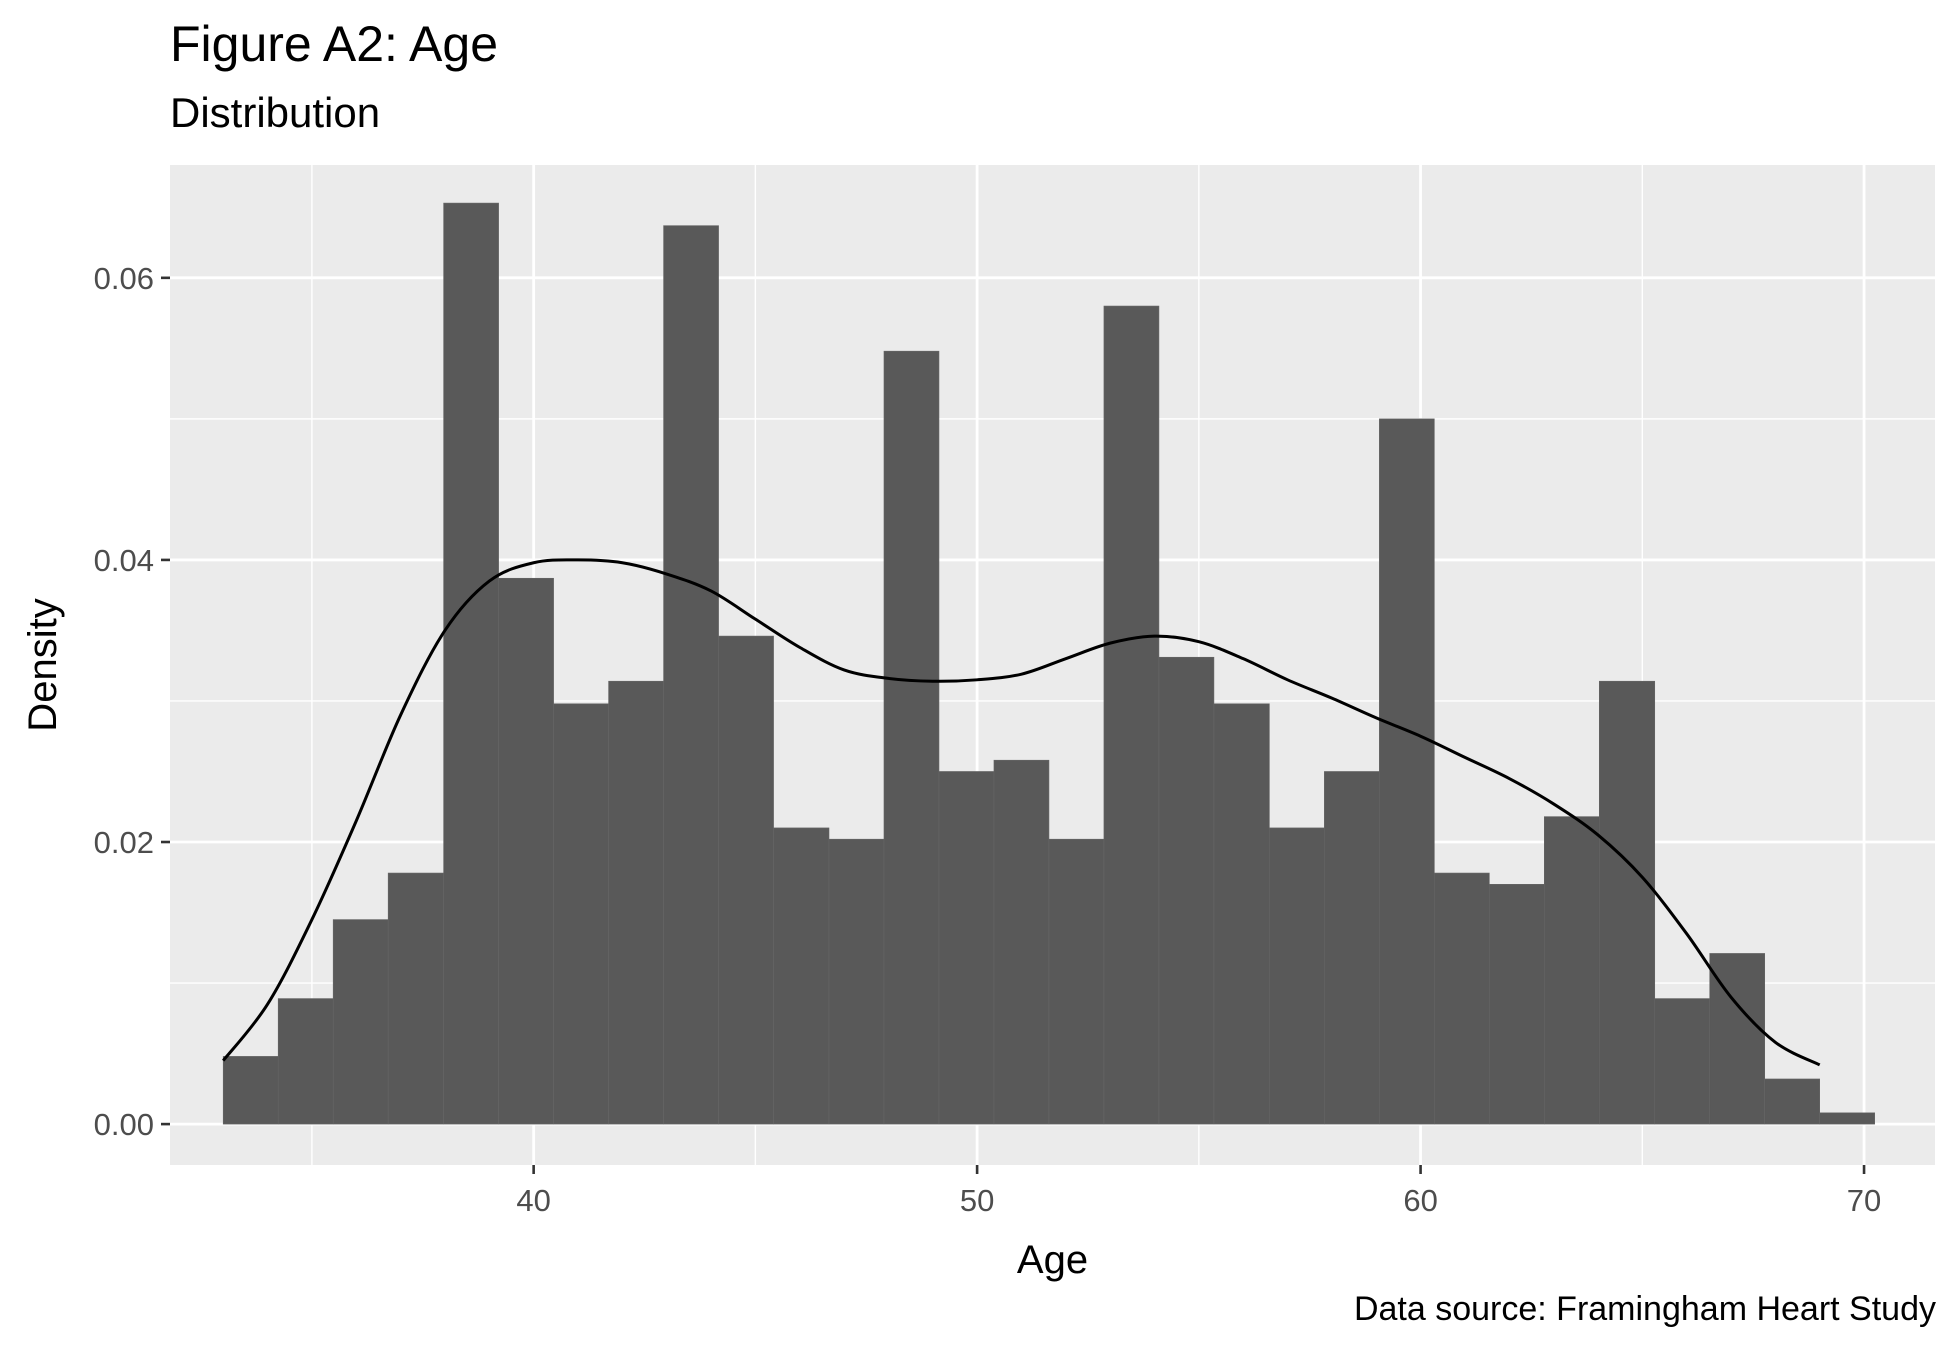 This screenshot has height=1349, width=1950. What do you see at coordinates (43, 664) in the screenshot?
I see `y-axis-title: Density` at bounding box center [43, 664].